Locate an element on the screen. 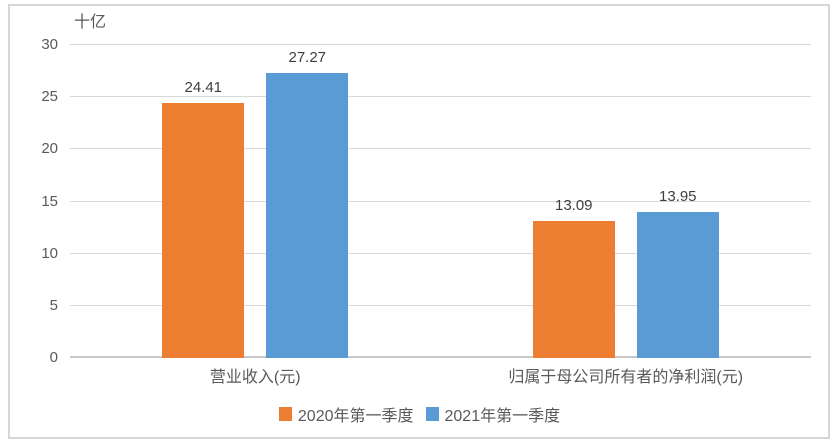 The width and height of the screenshot is (839, 447). y-tick-label-15: 15 is located at coordinates (49, 201).